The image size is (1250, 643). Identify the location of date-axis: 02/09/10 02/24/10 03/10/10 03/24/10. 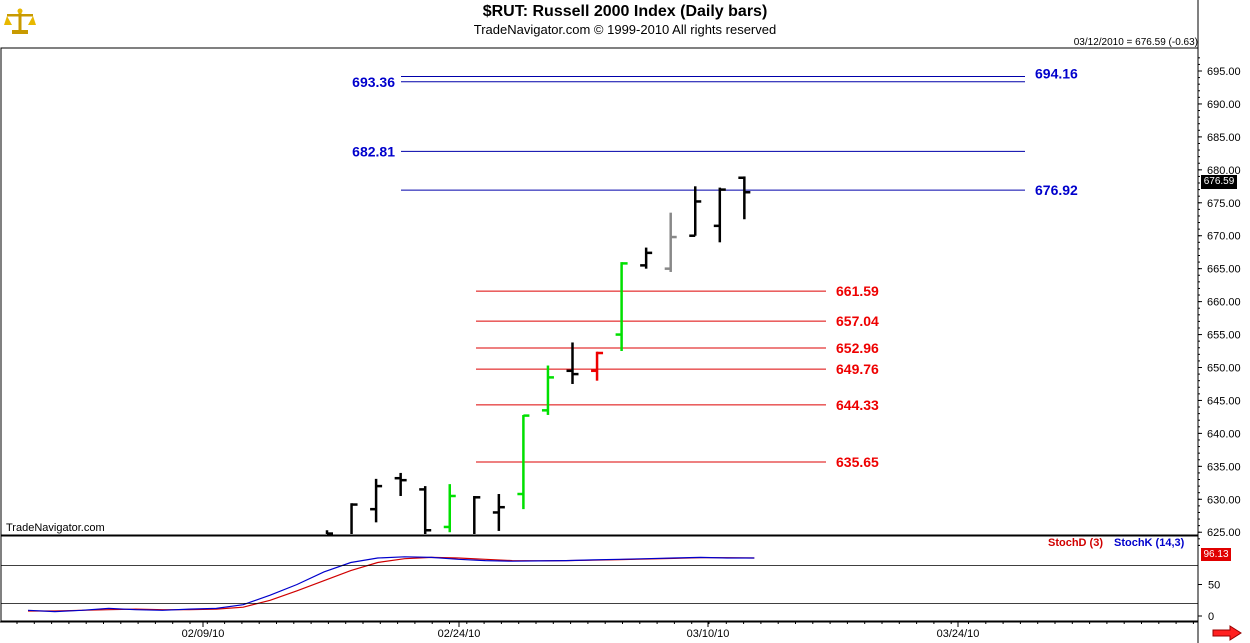
(605, 631).